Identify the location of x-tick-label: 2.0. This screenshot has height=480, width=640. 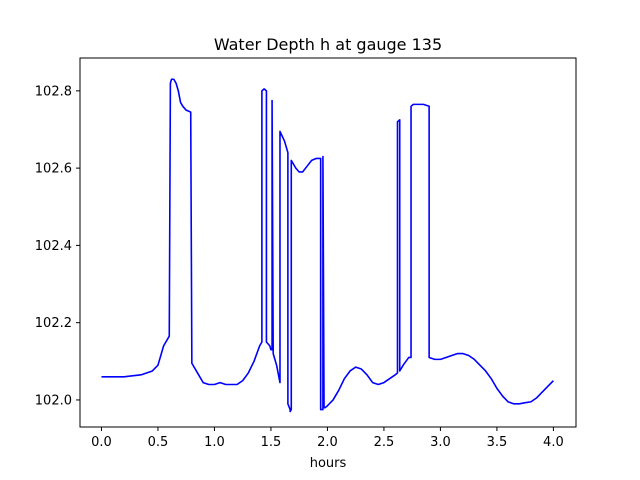
(327, 442).